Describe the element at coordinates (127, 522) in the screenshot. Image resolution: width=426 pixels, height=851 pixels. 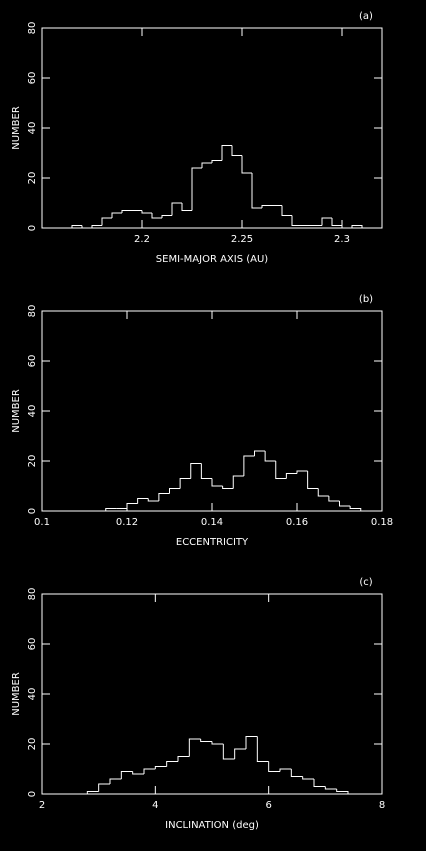
I see `x-tick-label: 0.12` at that location.